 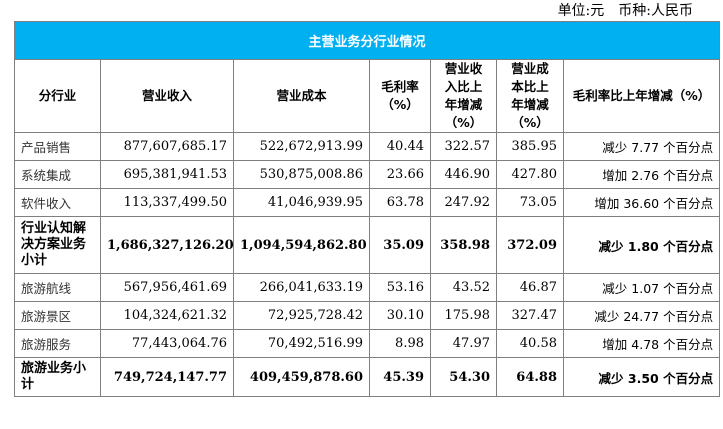 I want to click on cell-revenue: 695,381,941.53, so click(x=167, y=174).